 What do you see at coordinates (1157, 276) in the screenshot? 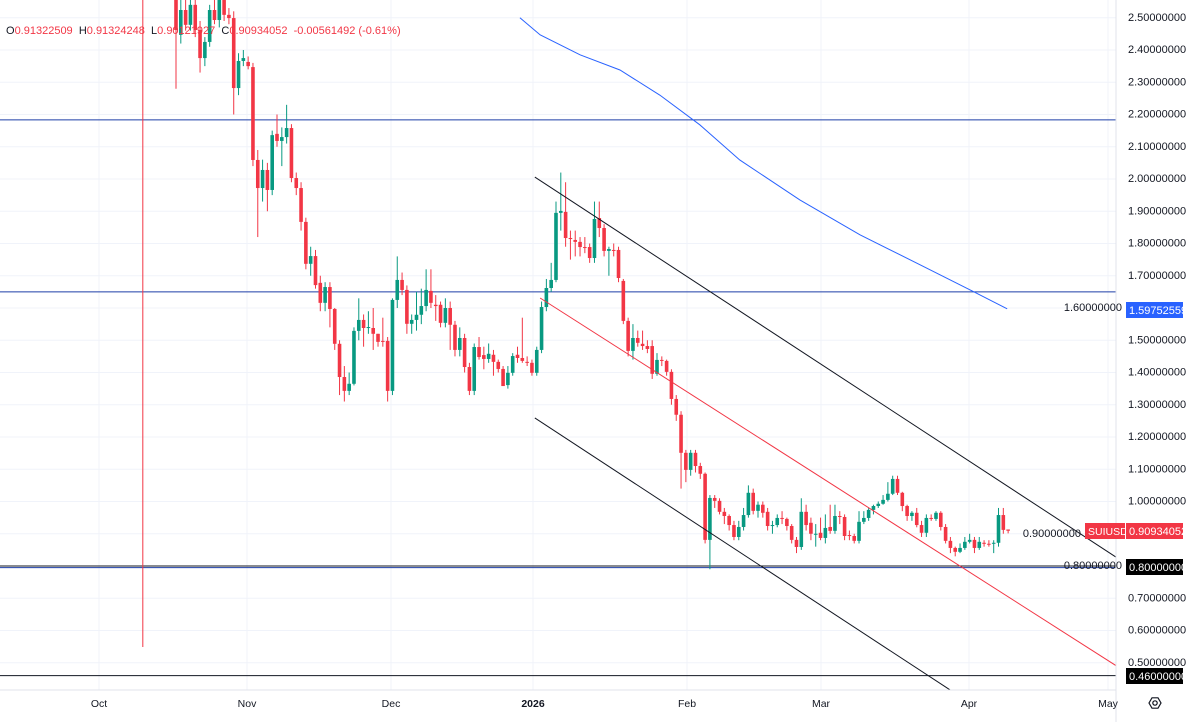
I see `y-tick-label: 1.70000000` at bounding box center [1157, 276].